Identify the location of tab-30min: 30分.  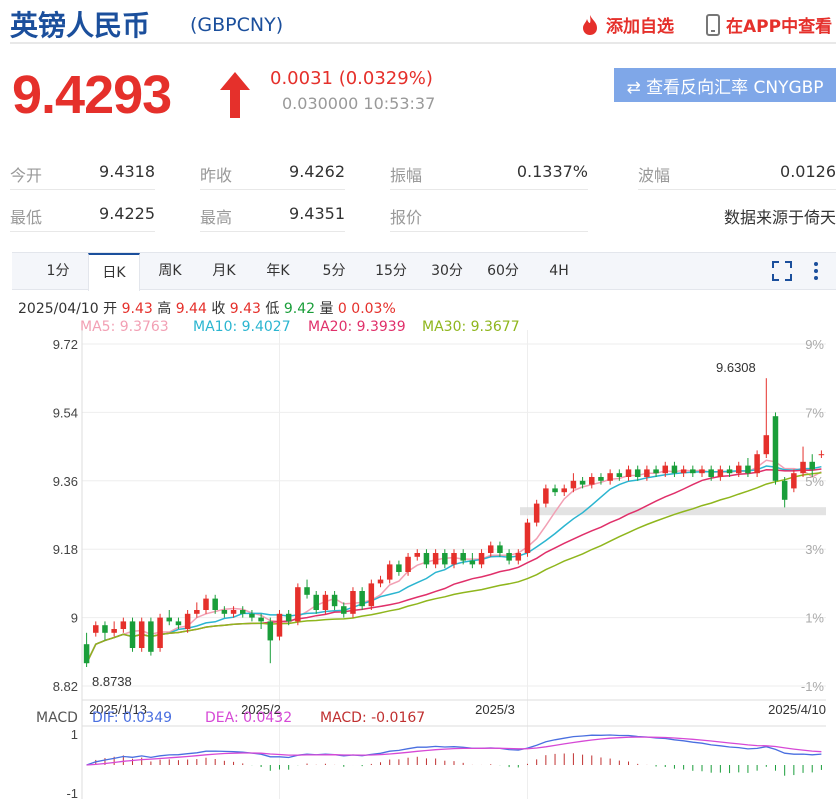
(447, 271).